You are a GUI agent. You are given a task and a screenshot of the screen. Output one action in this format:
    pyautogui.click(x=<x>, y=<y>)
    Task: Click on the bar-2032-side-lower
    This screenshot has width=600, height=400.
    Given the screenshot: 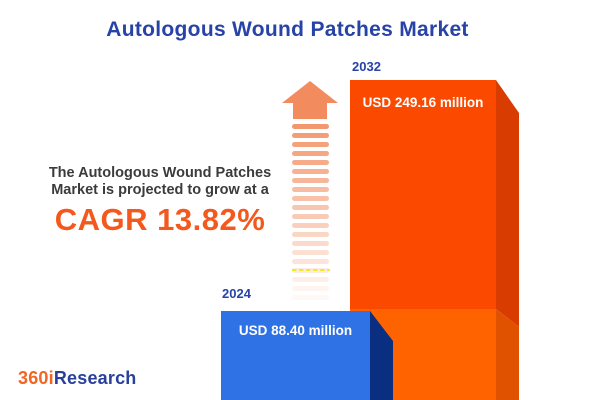 What is the action you would take?
    pyautogui.click(x=507, y=354)
    